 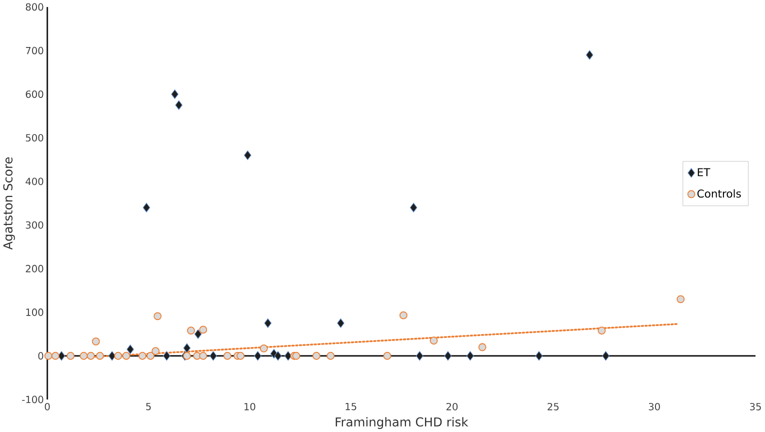 What do you see at coordinates (148, 406) in the screenshot?
I see `x-tick-label: 5` at bounding box center [148, 406].